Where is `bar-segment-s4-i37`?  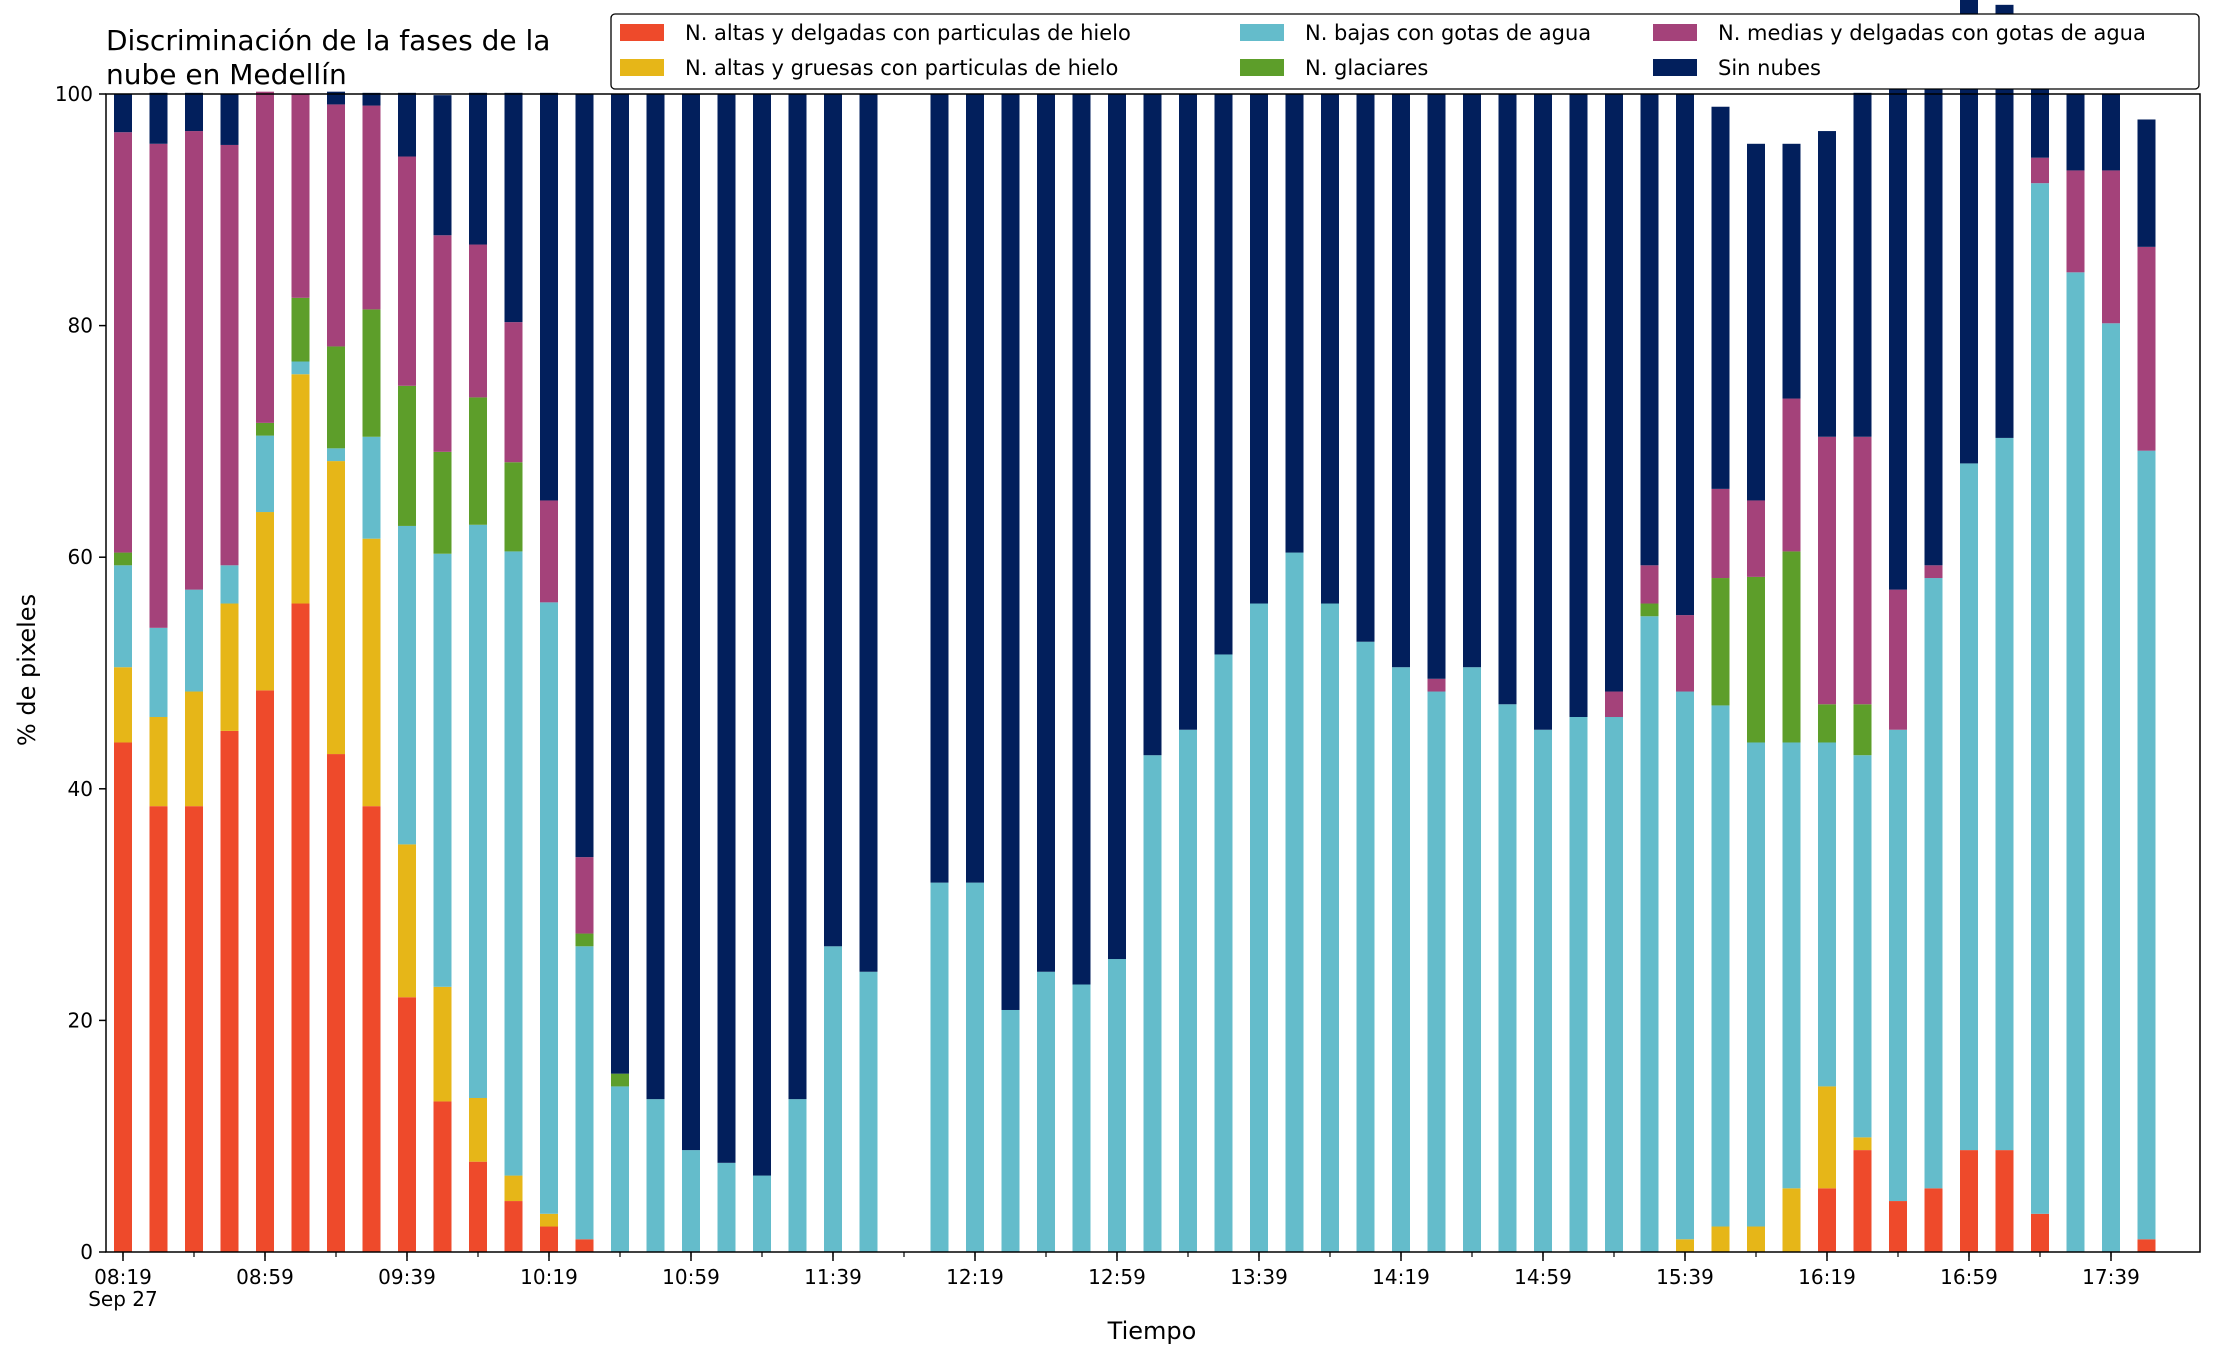 bar-segment-s4-i37 is located at coordinates (1436, 685).